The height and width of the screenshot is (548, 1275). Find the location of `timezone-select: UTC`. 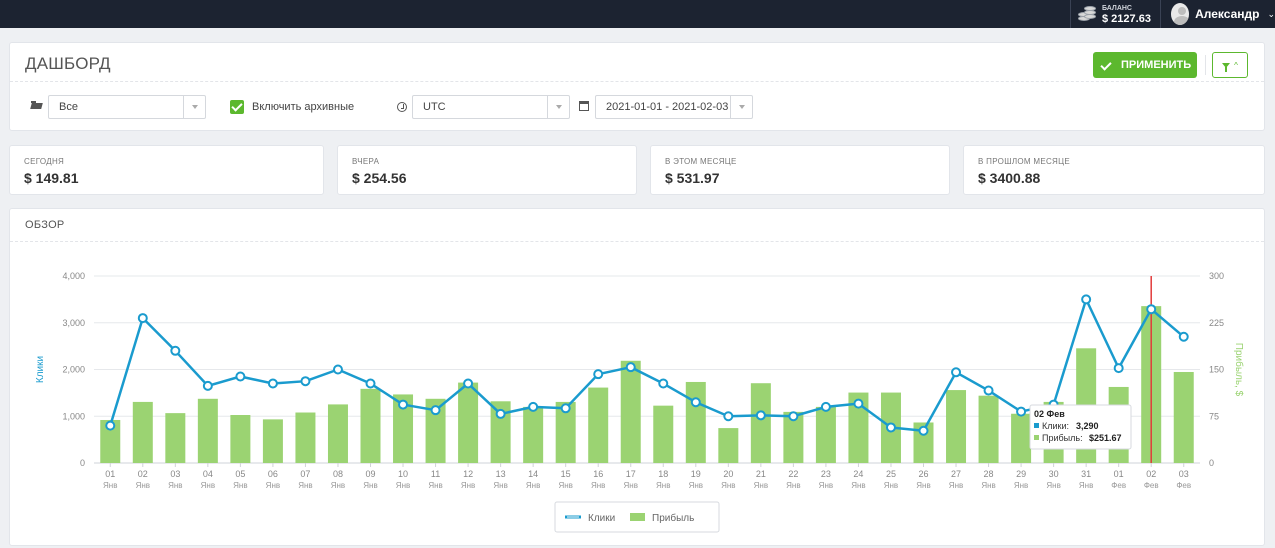

timezone-select: UTC is located at coordinates (491, 107).